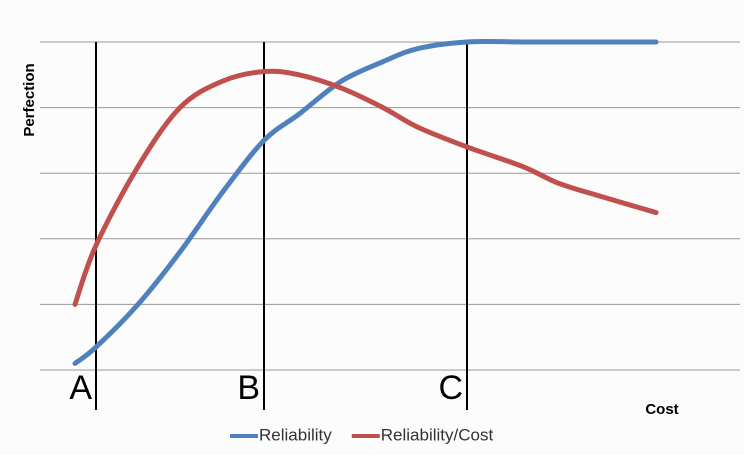  What do you see at coordinates (248, 388) in the screenshot?
I see `marker-label: B` at bounding box center [248, 388].